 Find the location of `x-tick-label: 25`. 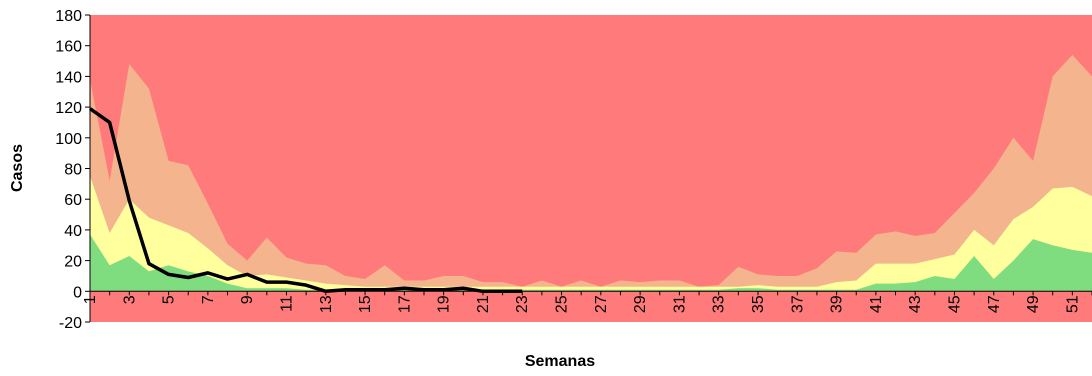

x-tick-label: 25 is located at coordinates (562, 304).